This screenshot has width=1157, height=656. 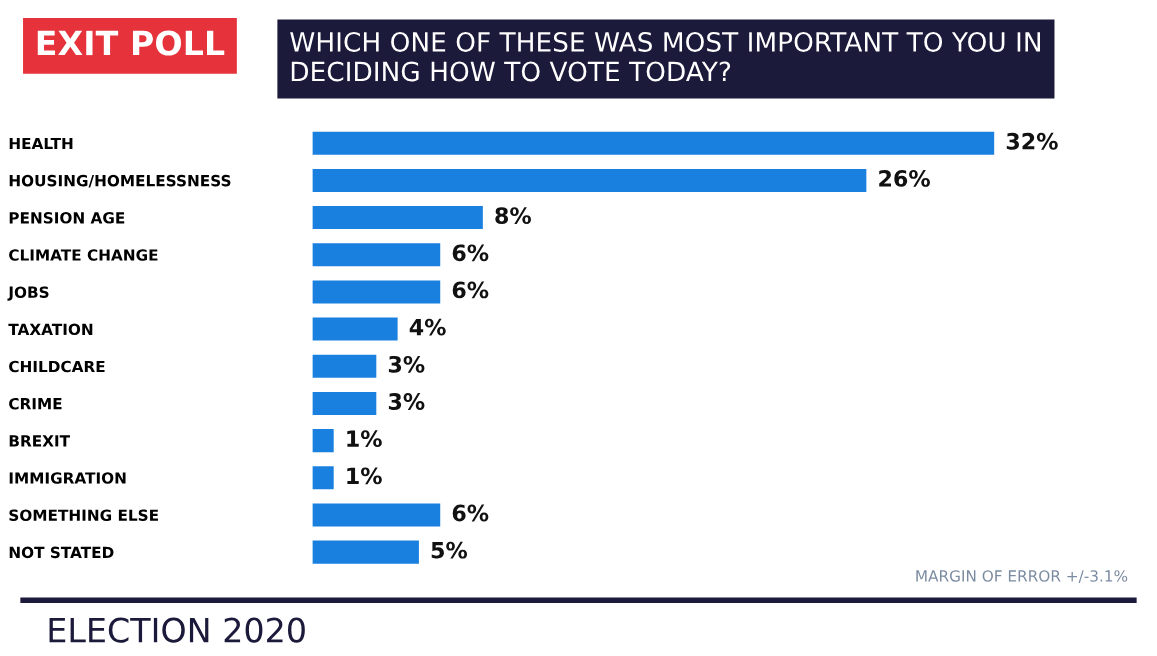 What do you see at coordinates (28, 293) in the screenshot?
I see `y-tick-label: JOBS` at bounding box center [28, 293].